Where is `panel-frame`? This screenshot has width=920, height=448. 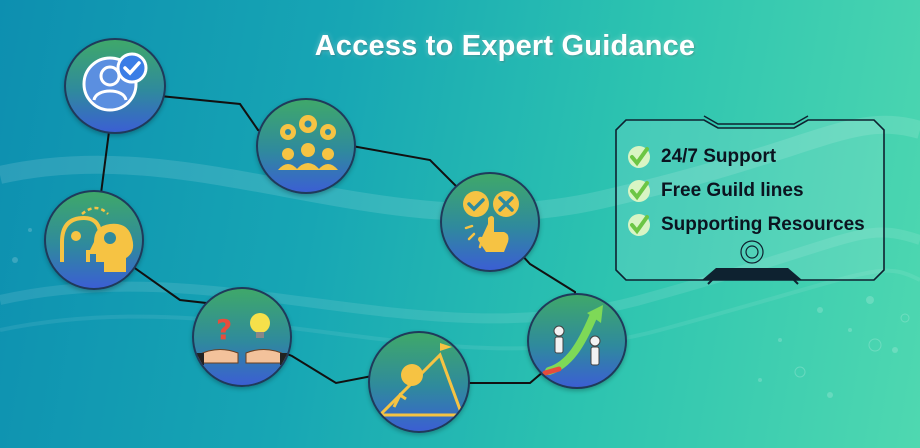
panel-frame is located at coordinates (750, 200).